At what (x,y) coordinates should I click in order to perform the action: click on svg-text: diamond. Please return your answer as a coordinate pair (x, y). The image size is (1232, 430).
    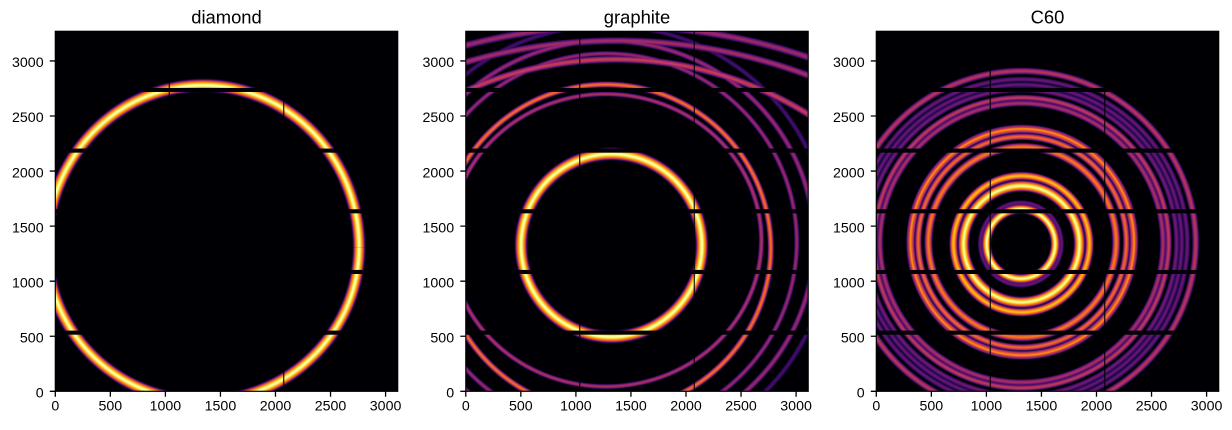
    Looking at the image, I should click on (226, 17).